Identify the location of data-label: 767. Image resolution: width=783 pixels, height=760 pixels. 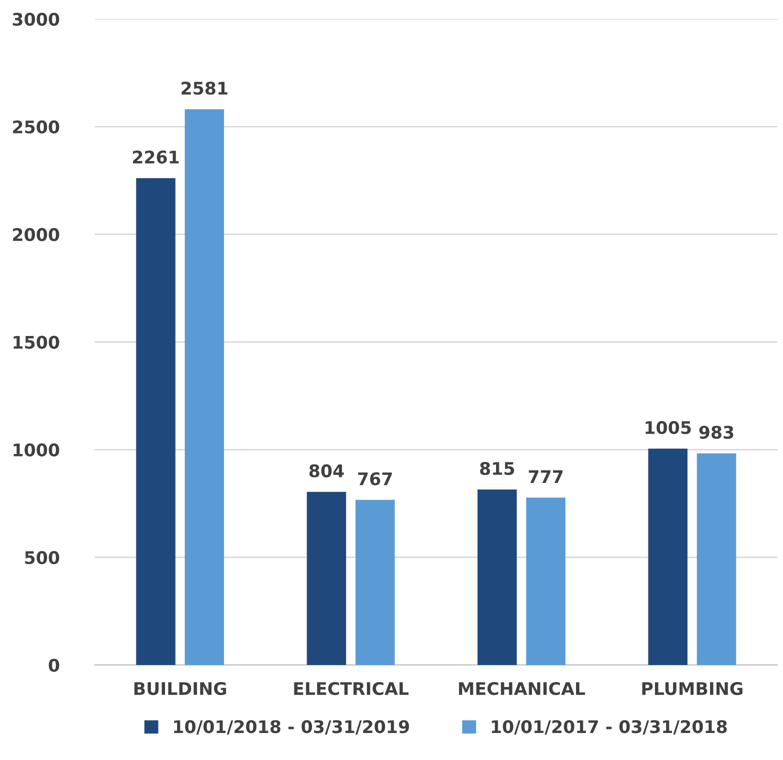
(375, 479).